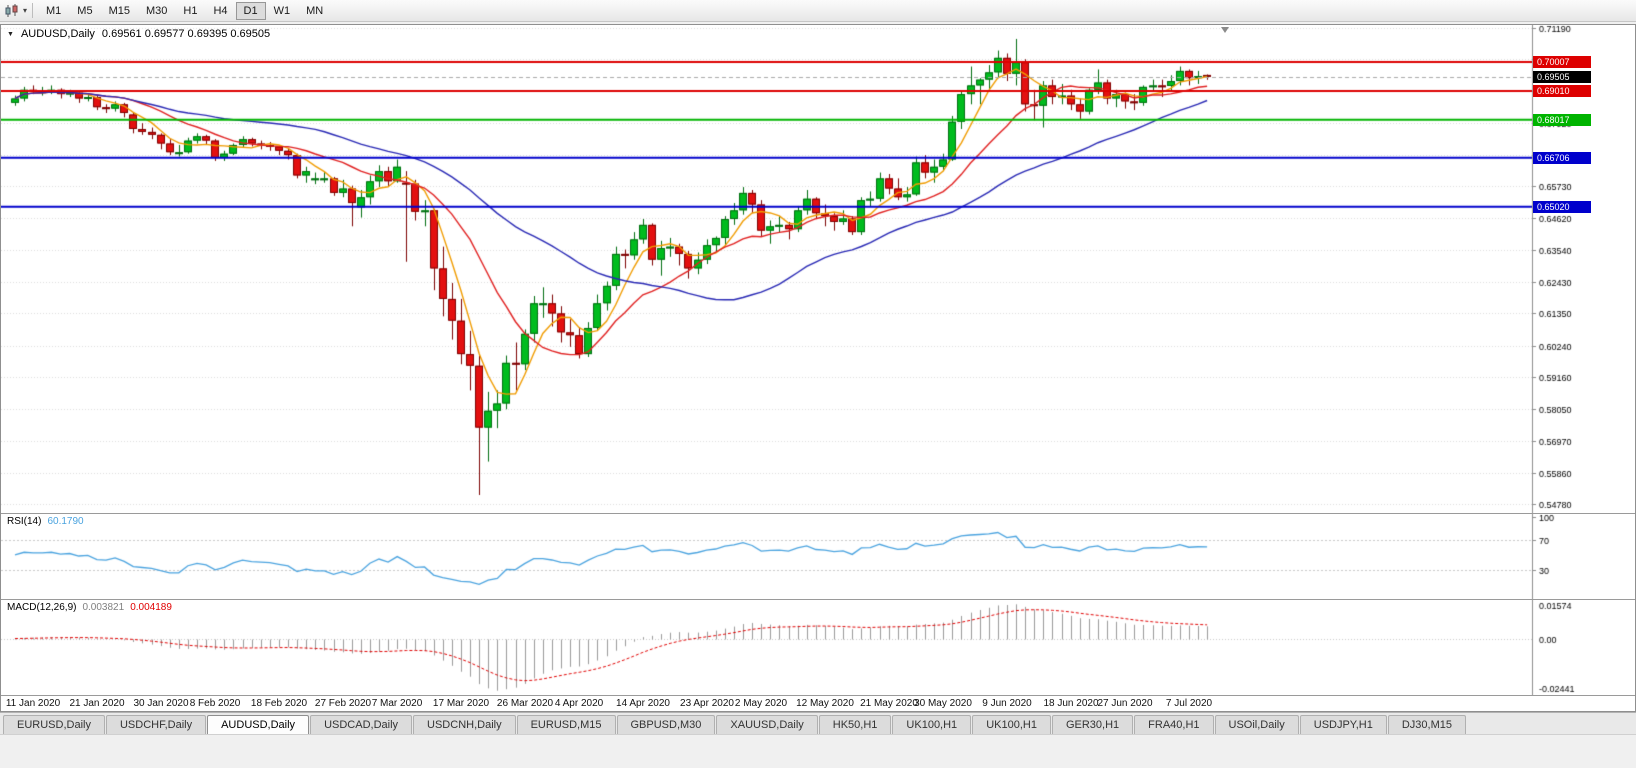 The image size is (1636, 768). What do you see at coordinates (279, 703) in the screenshot?
I see `date-label: 18 Feb 2020` at bounding box center [279, 703].